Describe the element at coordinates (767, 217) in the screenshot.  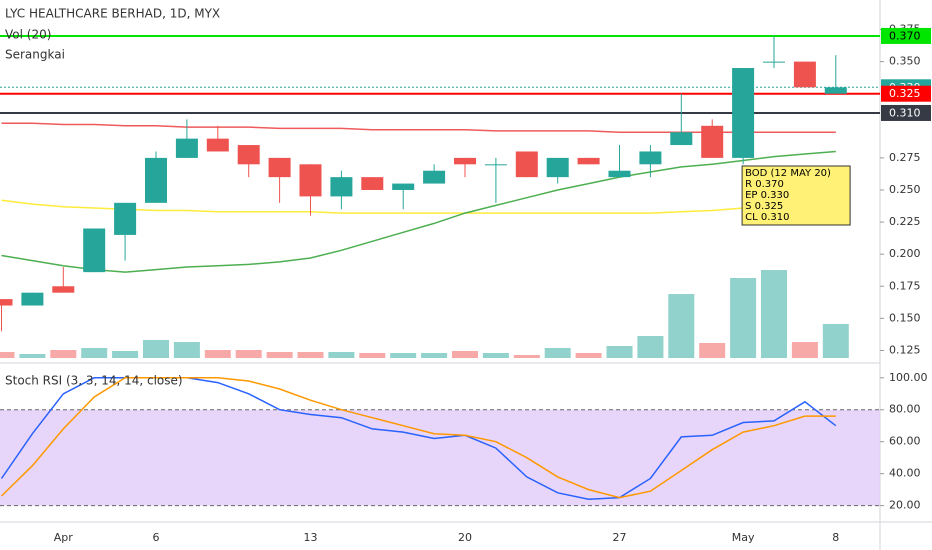
I see `annotation-text: CL 0.310` at that location.